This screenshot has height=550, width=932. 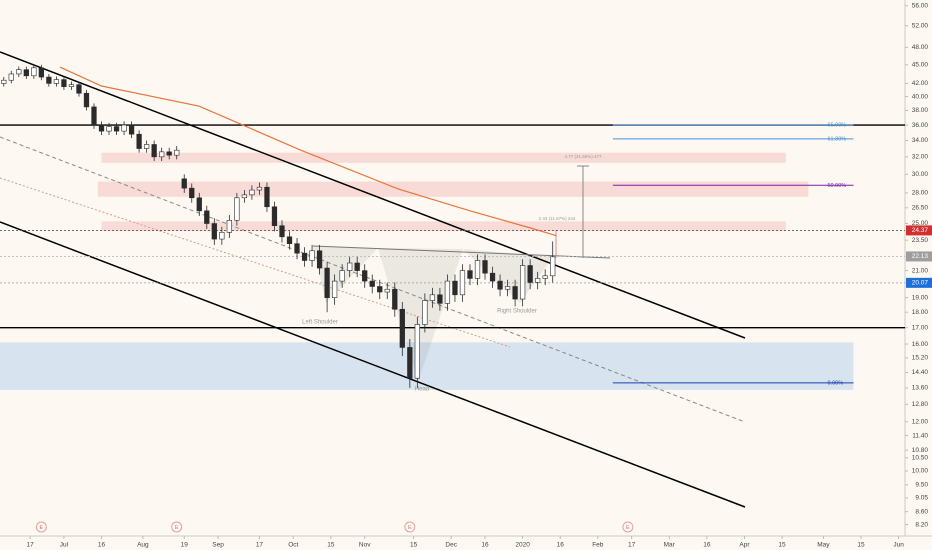 I want to click on y-tick-label: 48.00, so click(x=920, y=47).